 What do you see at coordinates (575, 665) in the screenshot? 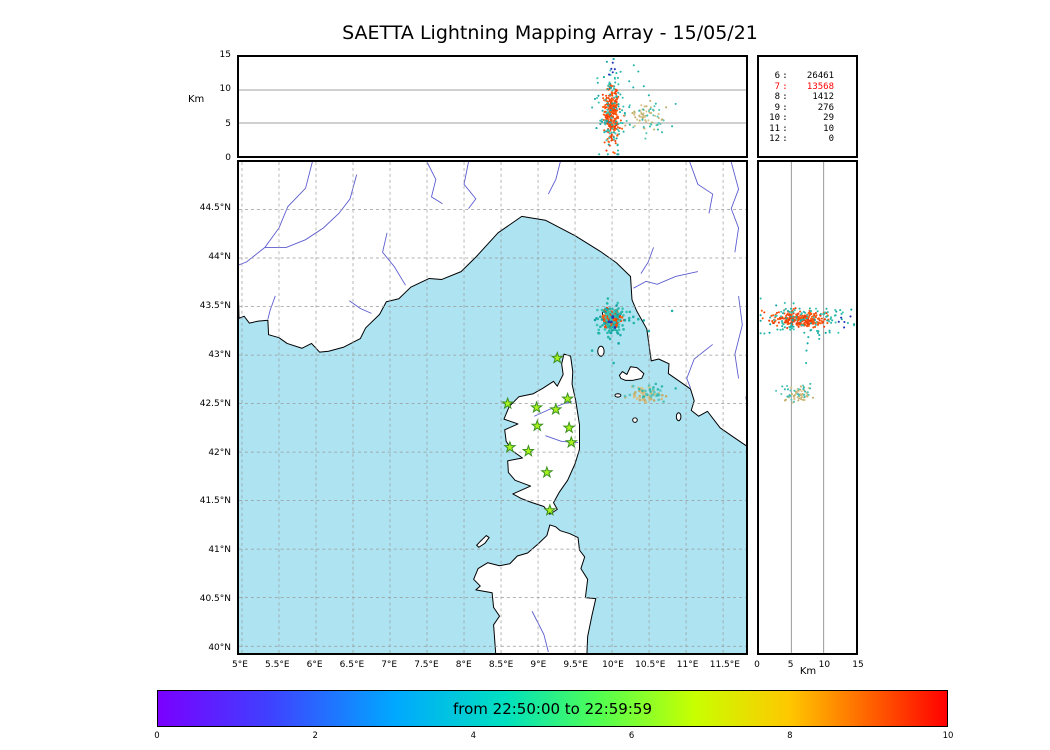
I see `map-longitude-tick: 9.5°E` at bounding box center [575, 665].